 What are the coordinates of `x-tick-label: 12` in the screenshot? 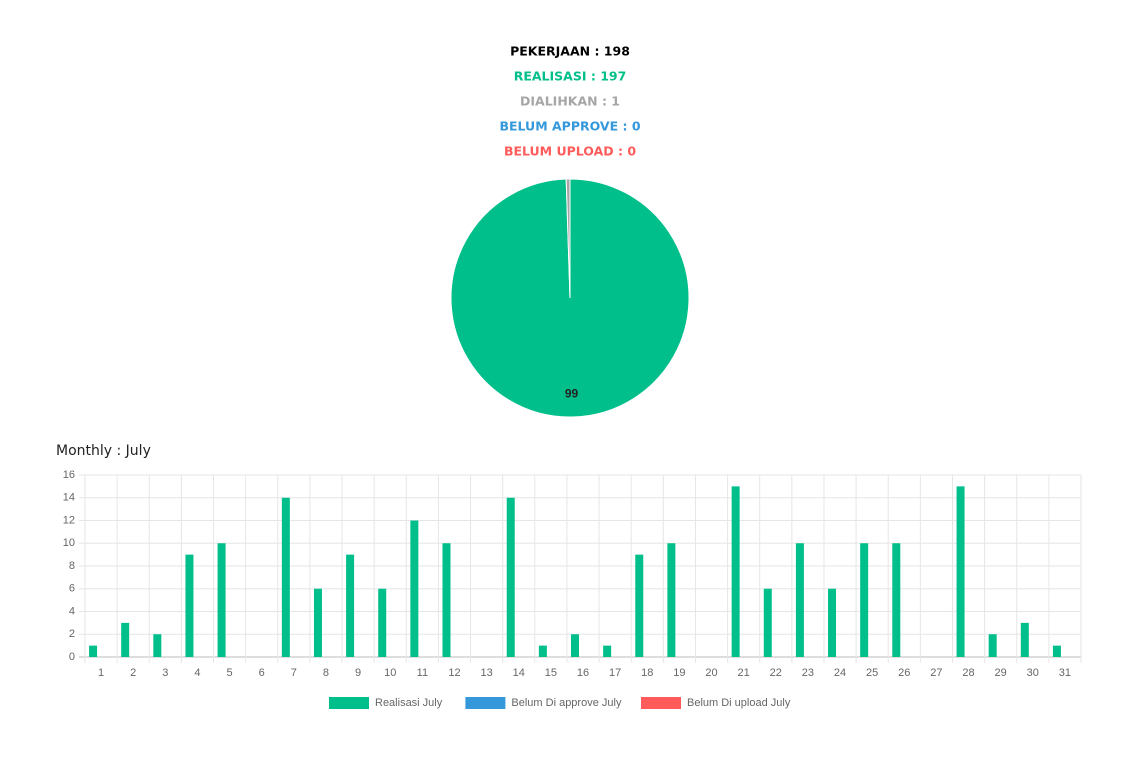 It's located at (454, 673).